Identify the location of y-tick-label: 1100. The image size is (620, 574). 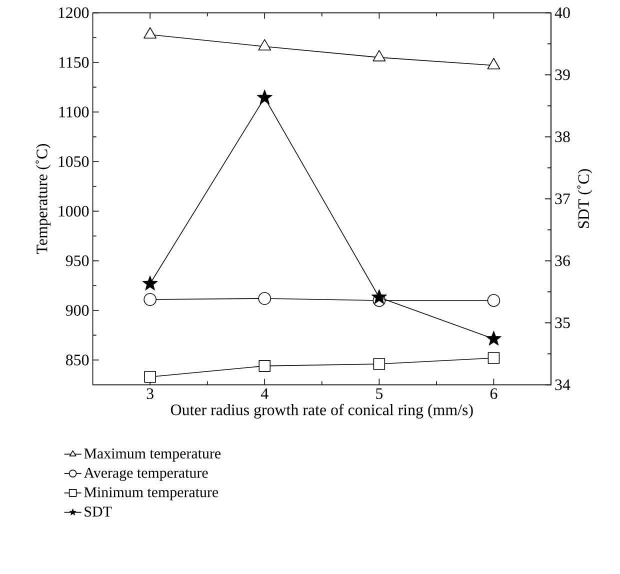
(74, 112).